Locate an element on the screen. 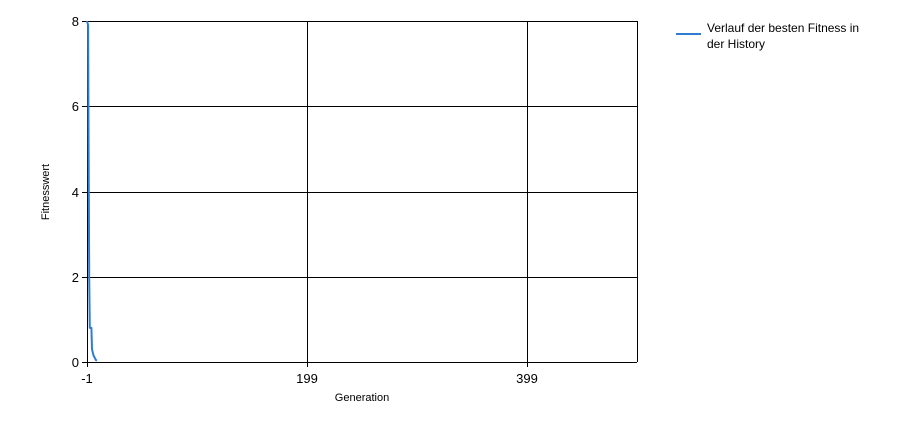 This screenshot has height=421, width=908. y-tick-label: 6 is located at coordinates (75, 106).